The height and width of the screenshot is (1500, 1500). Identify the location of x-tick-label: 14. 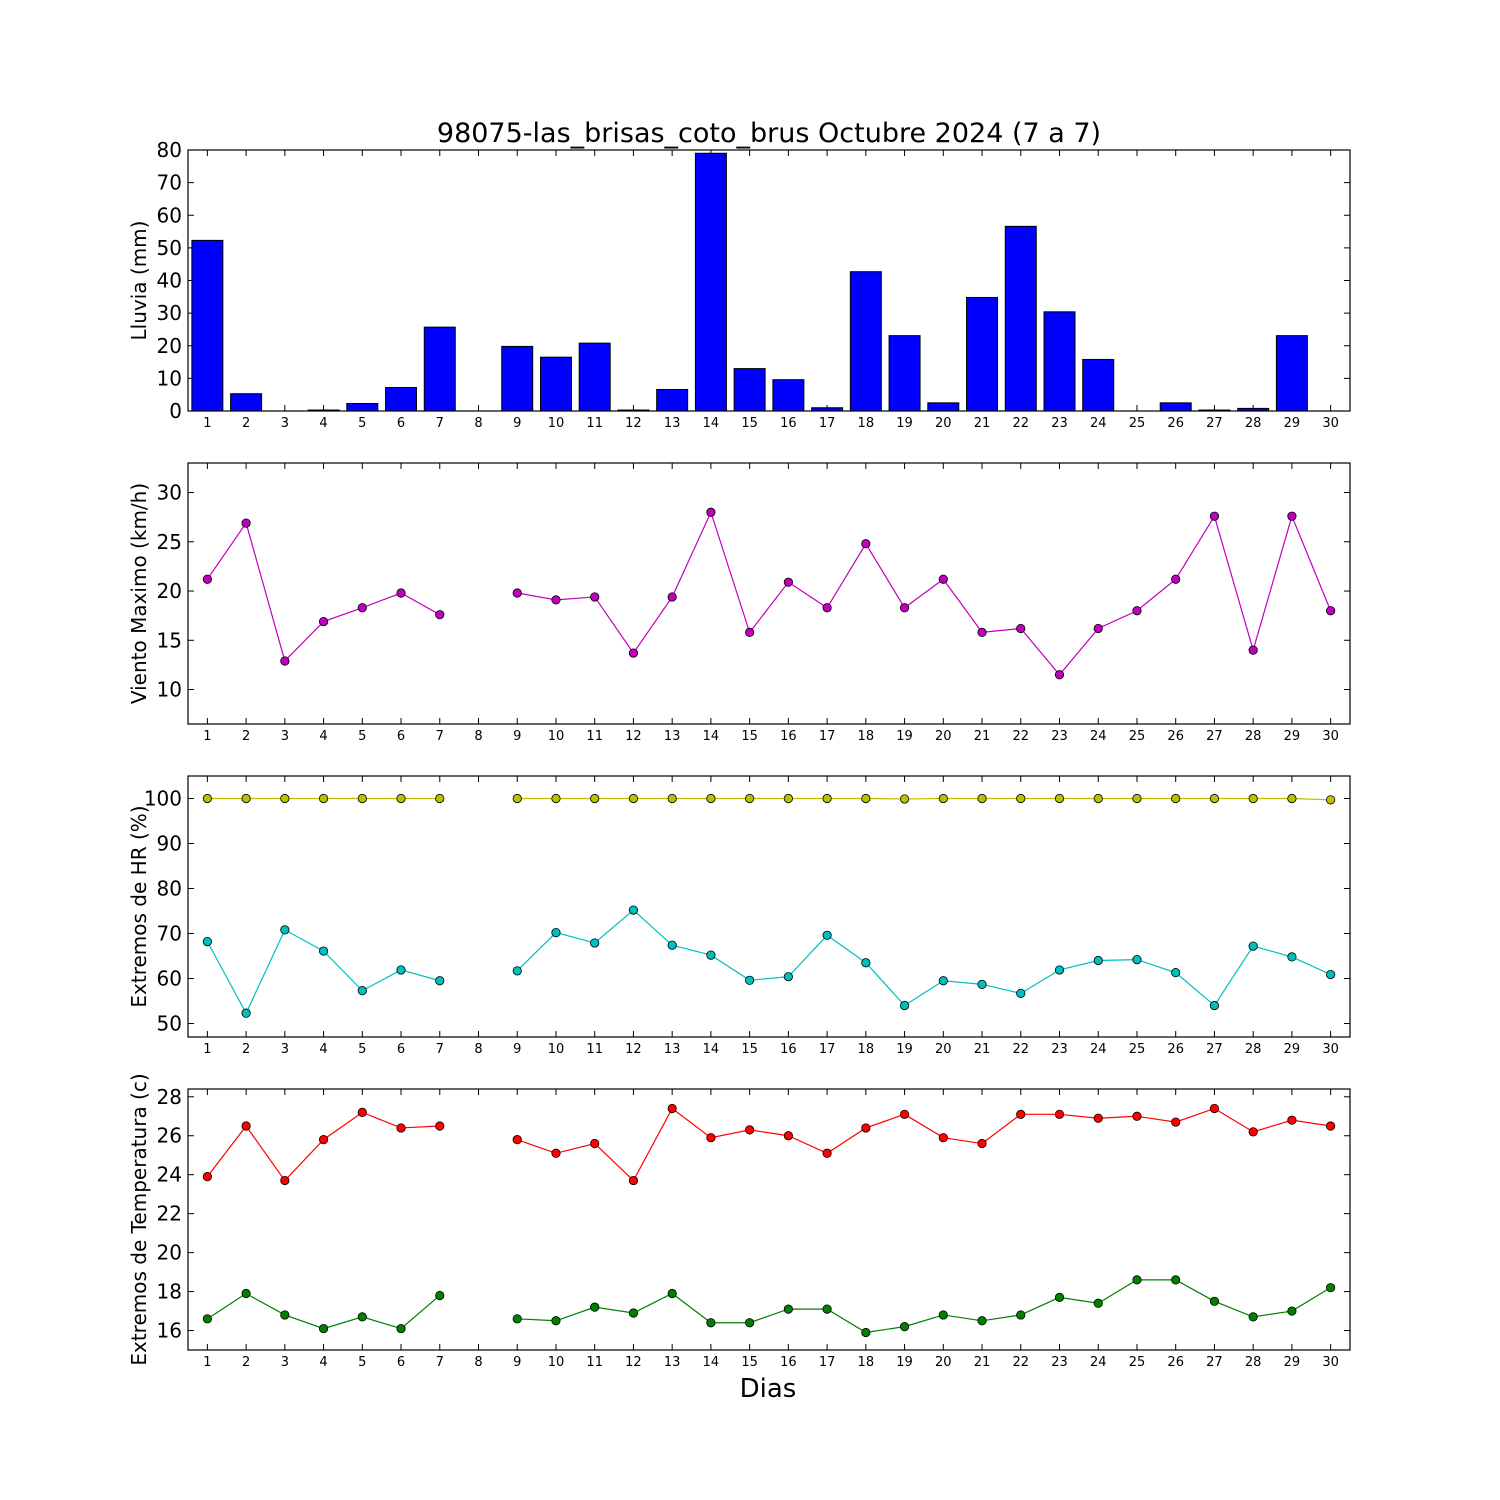
(711, 736).